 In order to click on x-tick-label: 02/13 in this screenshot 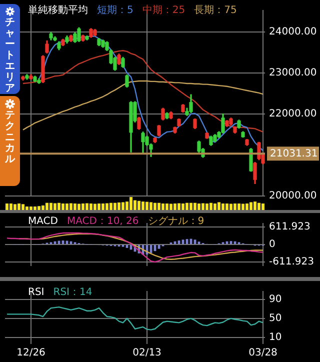, I will do `click(147, 353)`.